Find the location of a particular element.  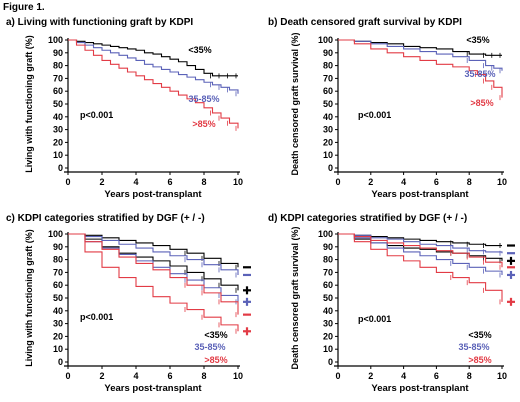

figure-label: Figure 1. is located at coordinates (24, 7).